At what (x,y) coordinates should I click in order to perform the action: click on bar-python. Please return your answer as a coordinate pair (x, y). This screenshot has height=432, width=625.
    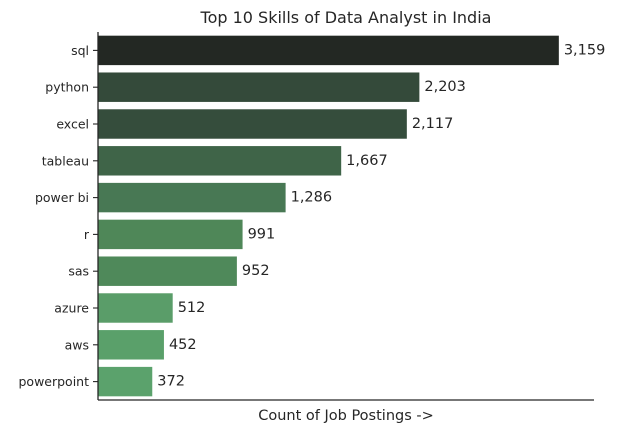
    Looking at the image, I should click on (259, 87).